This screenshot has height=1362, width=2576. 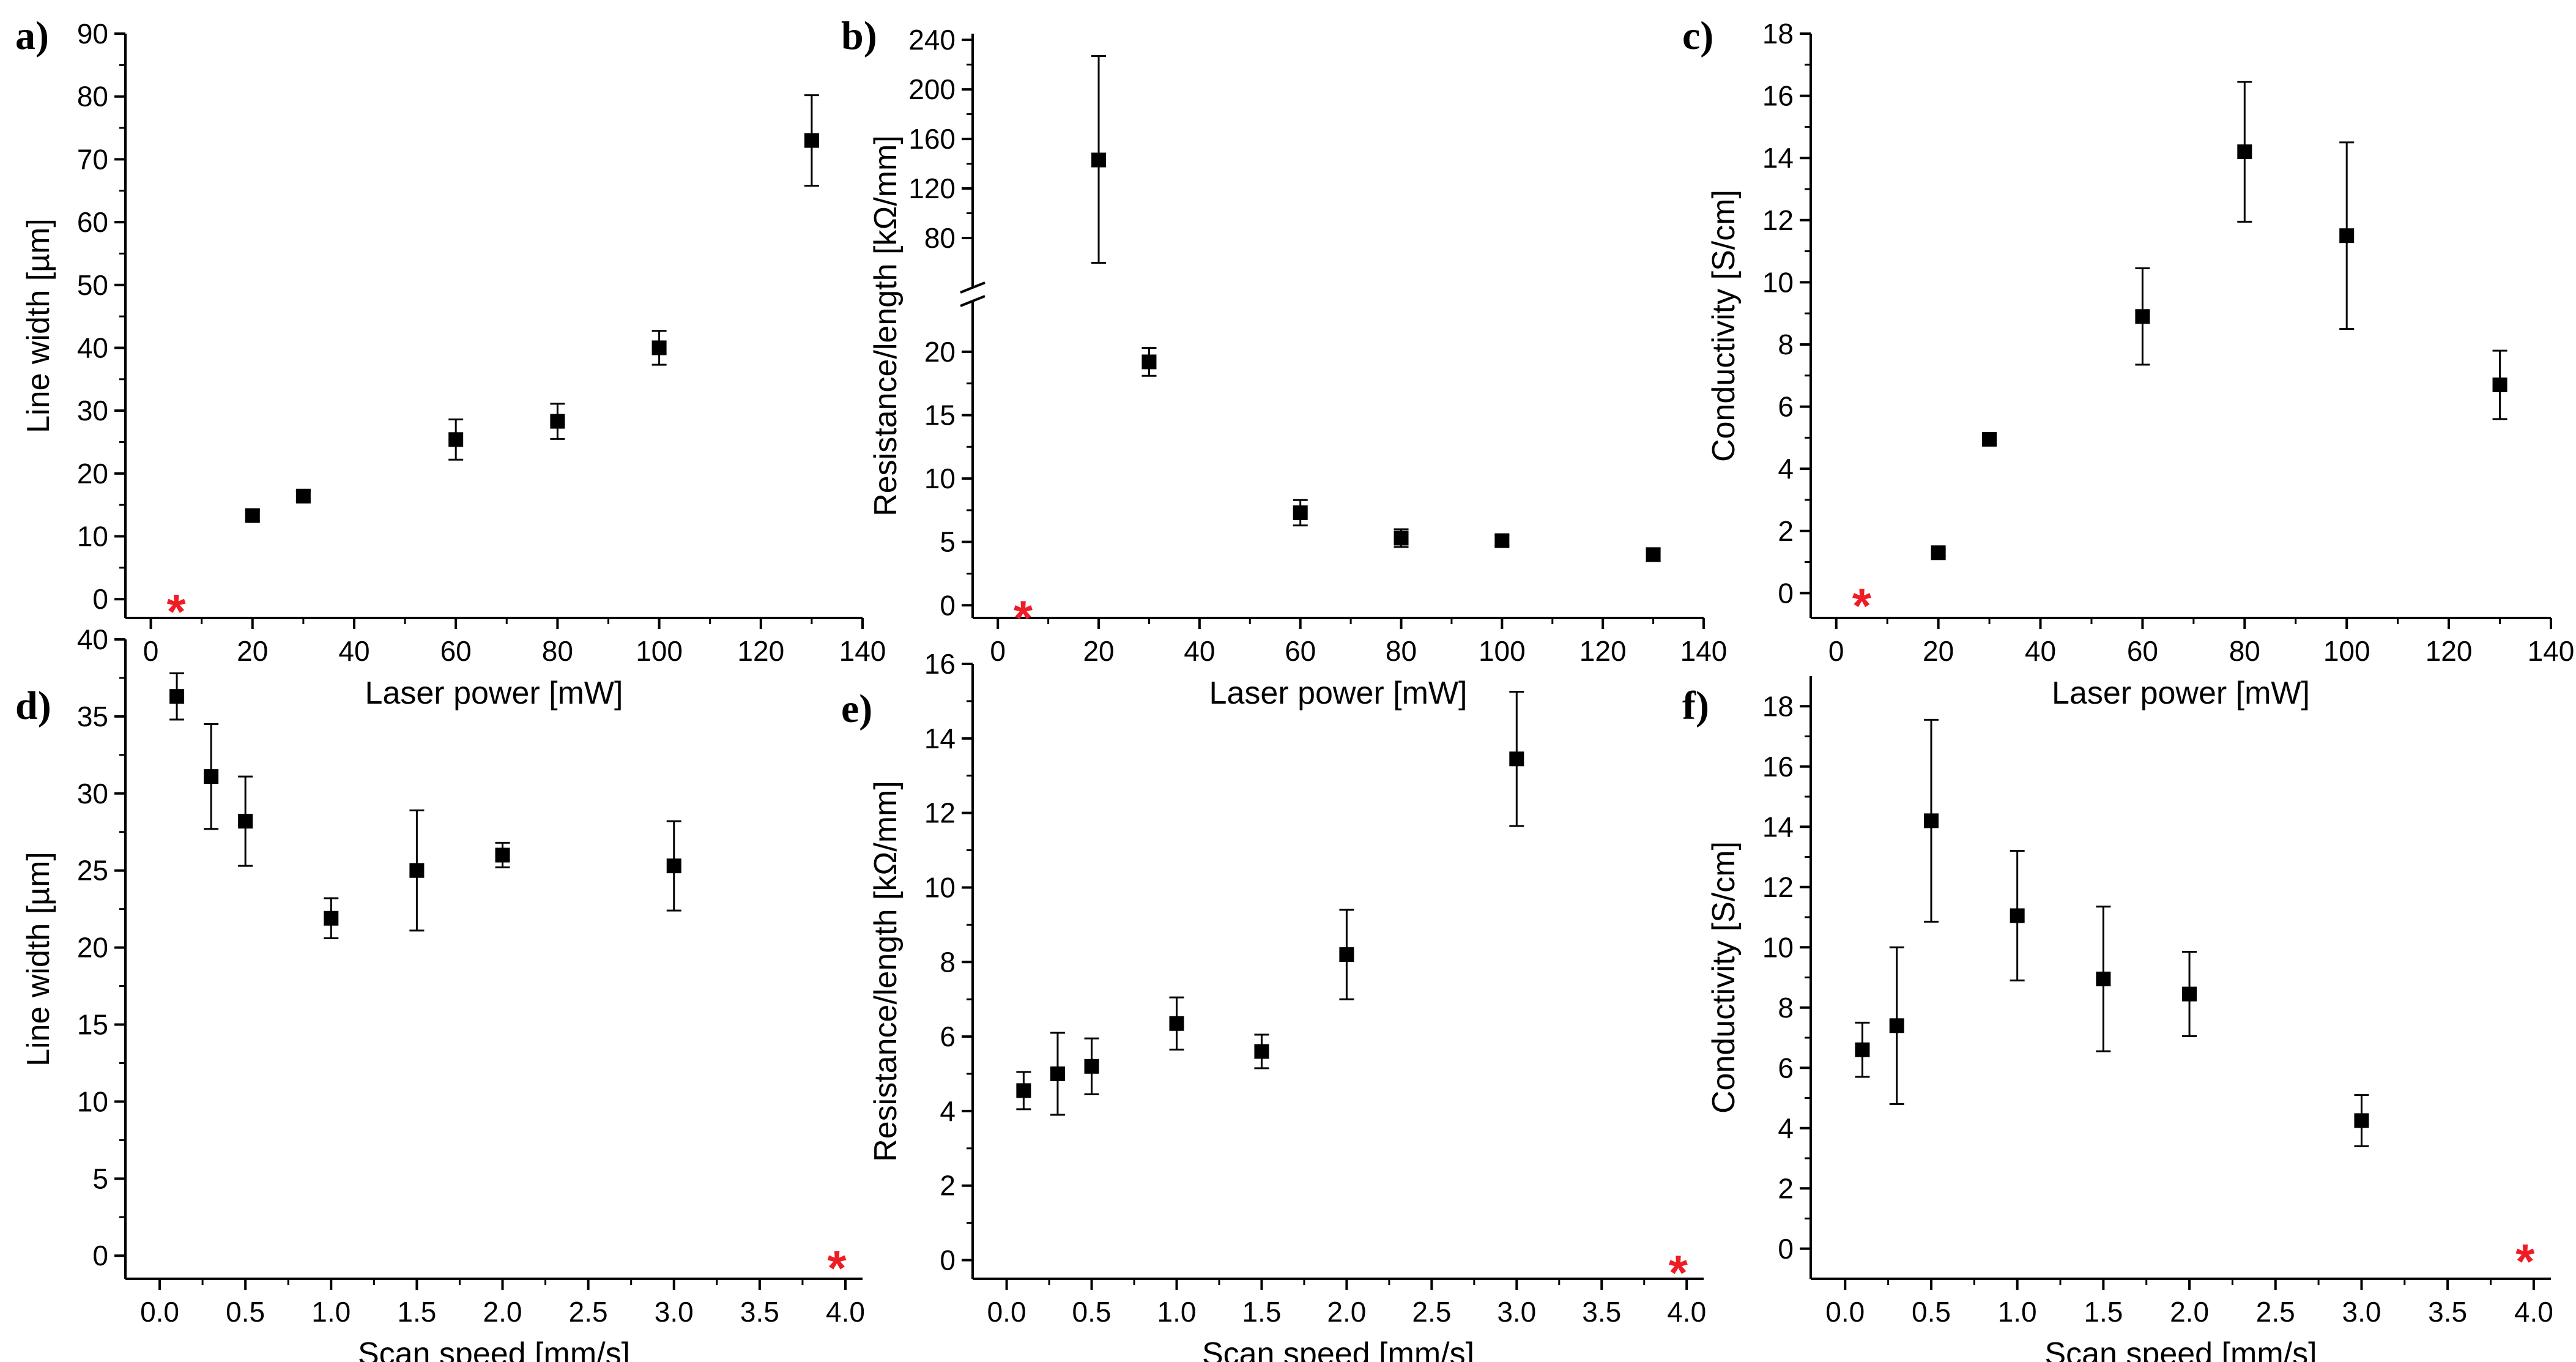 What do you see at coordinates (100, 1178) in the screenshot?
I see `y-tick-label: 5` at bounding box center [100, 1178].